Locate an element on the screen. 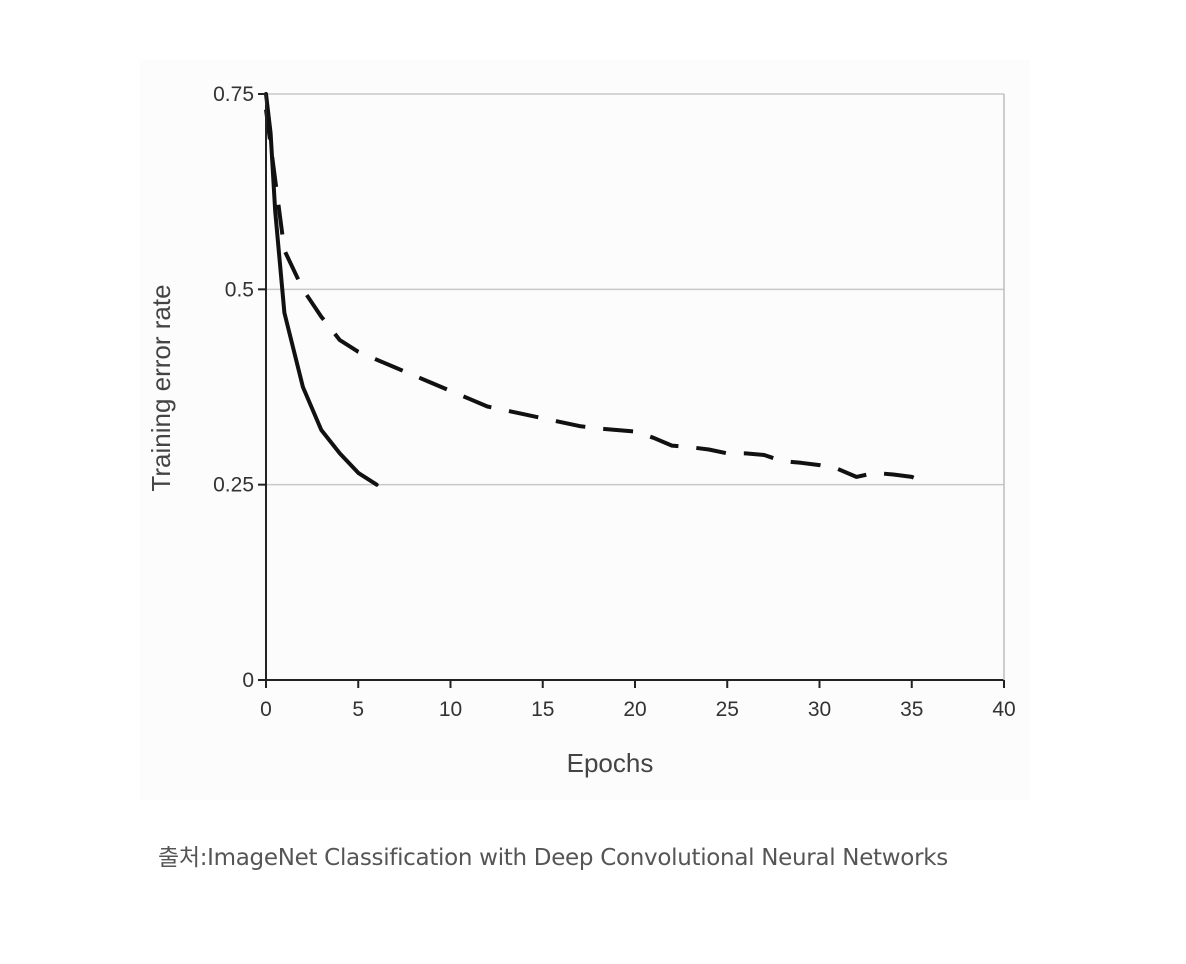 The width and height of the screenshot is (1186, 964). y-tick-label: 0.75 is located at coordinates (233, 94).